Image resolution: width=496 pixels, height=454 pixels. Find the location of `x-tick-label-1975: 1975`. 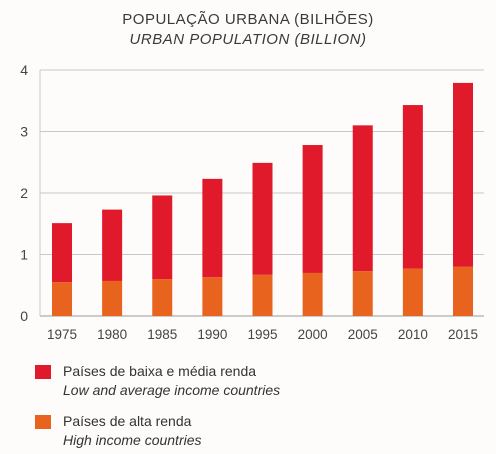

x-tick-label-1975: 1975 is located at coordinates (62, 334).